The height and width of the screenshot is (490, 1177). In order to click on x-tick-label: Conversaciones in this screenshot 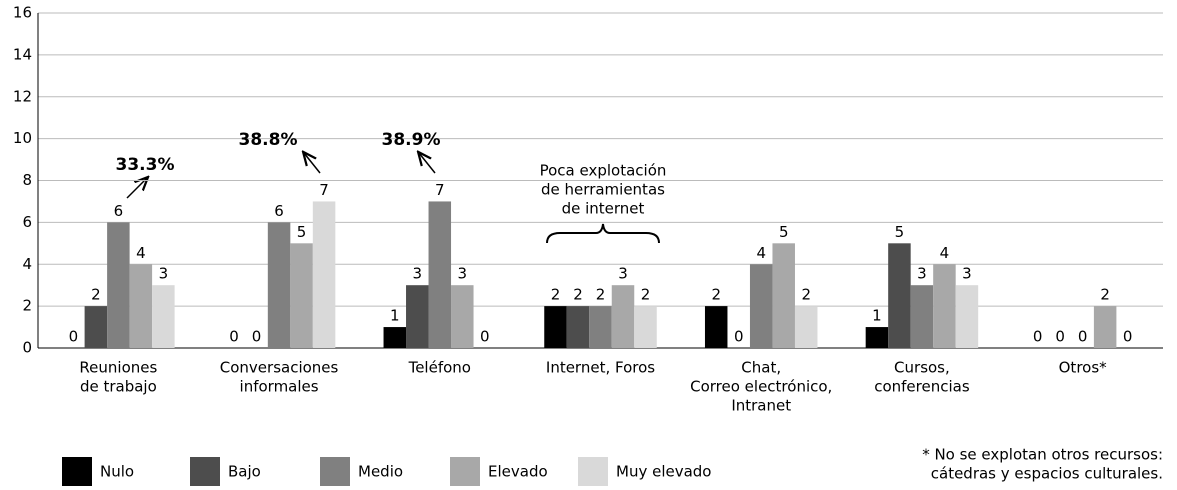, I will do `click(279, 368)`.